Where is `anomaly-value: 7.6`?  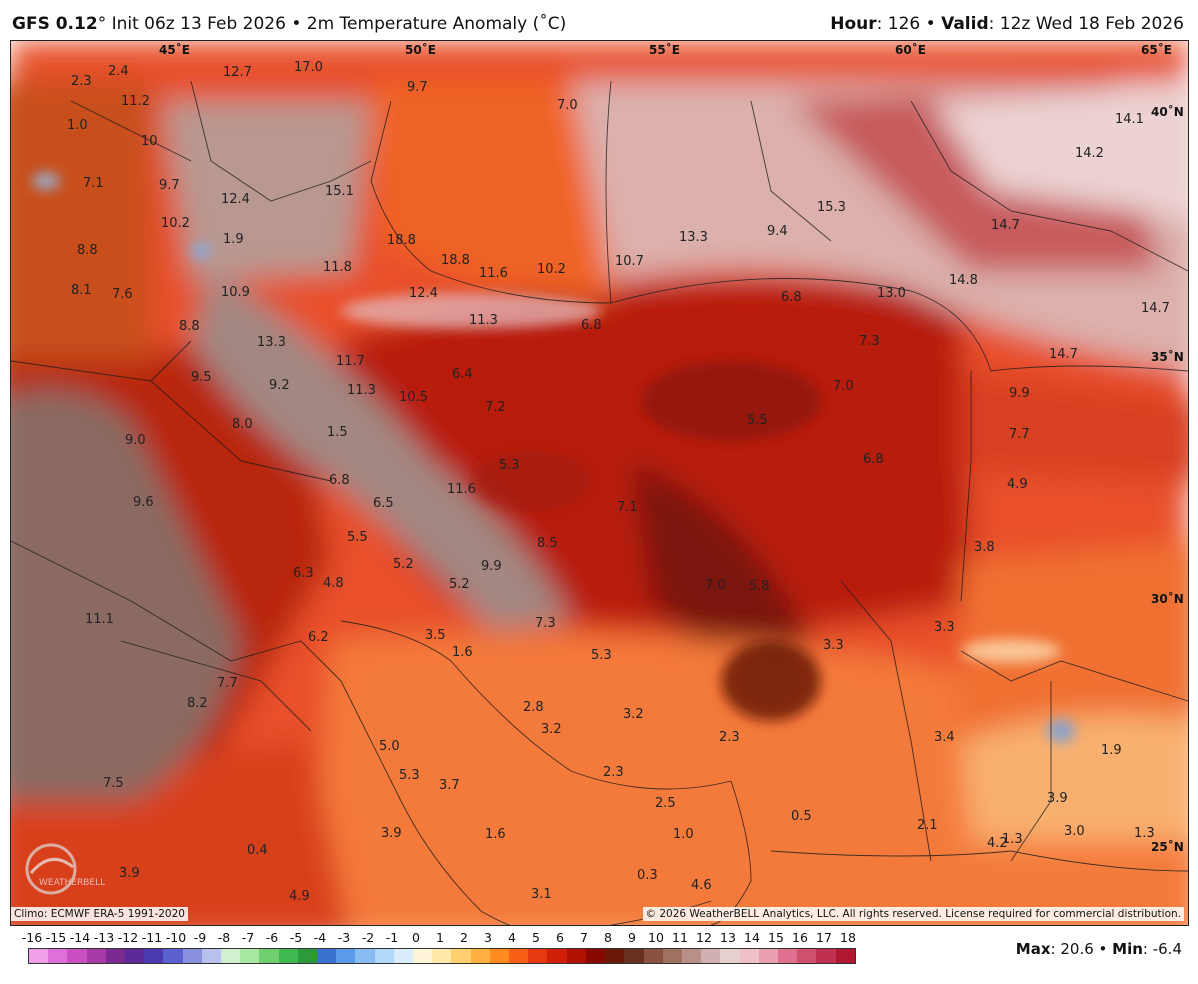 anomaly-value: 7.6 is located at coordinates (122, 294).